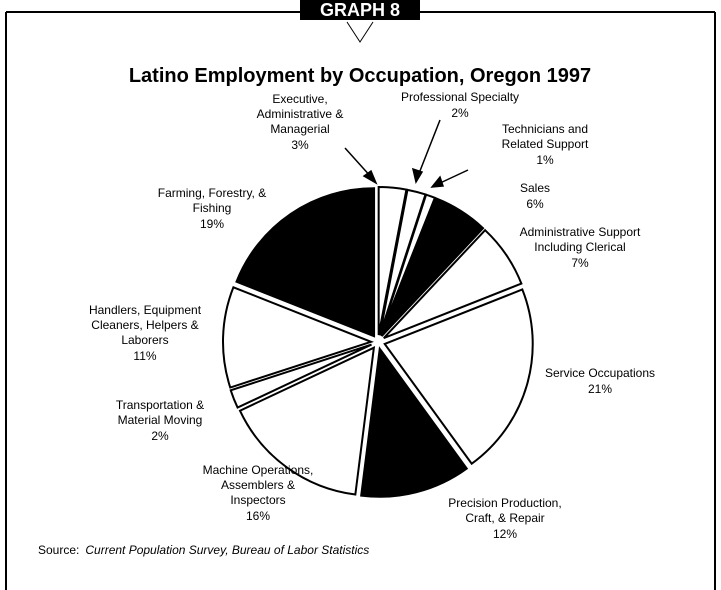 The image size is (721, 590). I want to click on slice-label: Machine Operations,, so click(258, 470).